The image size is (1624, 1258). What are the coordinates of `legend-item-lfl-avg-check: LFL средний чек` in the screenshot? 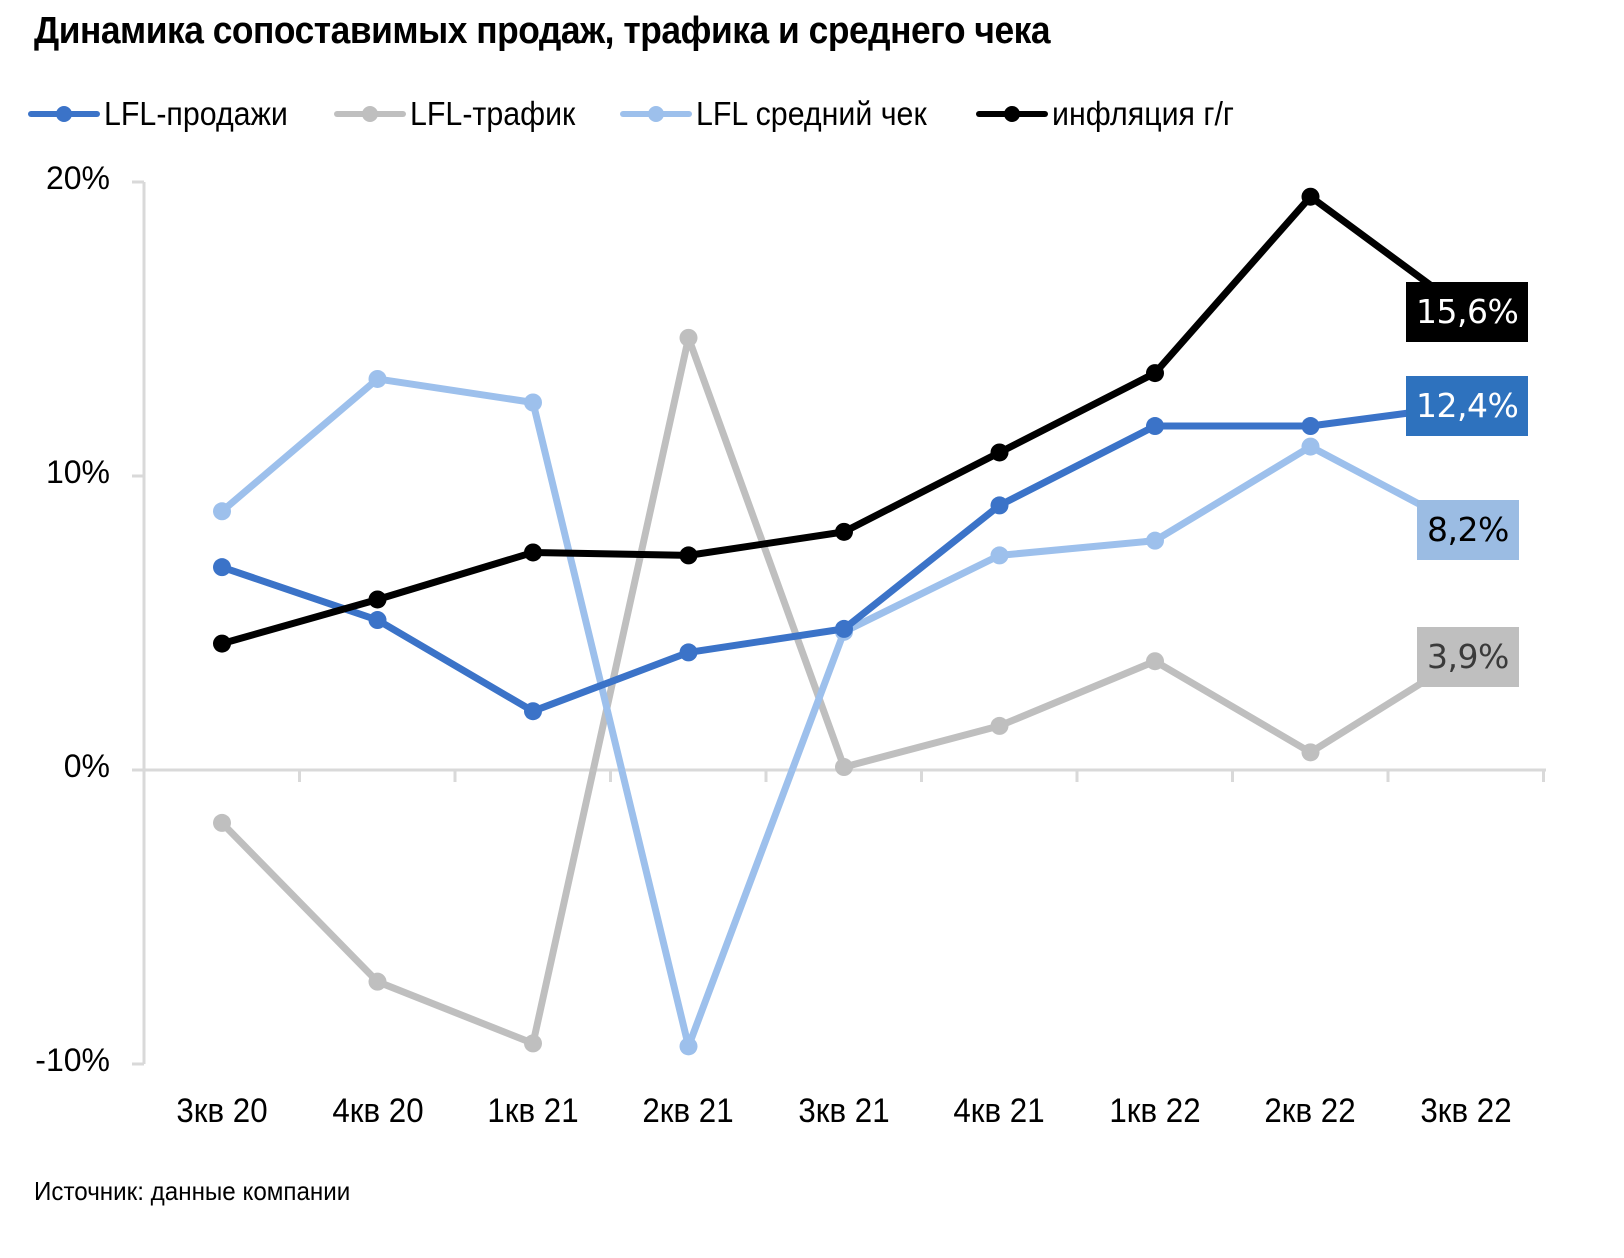 It's located at (783, 114).